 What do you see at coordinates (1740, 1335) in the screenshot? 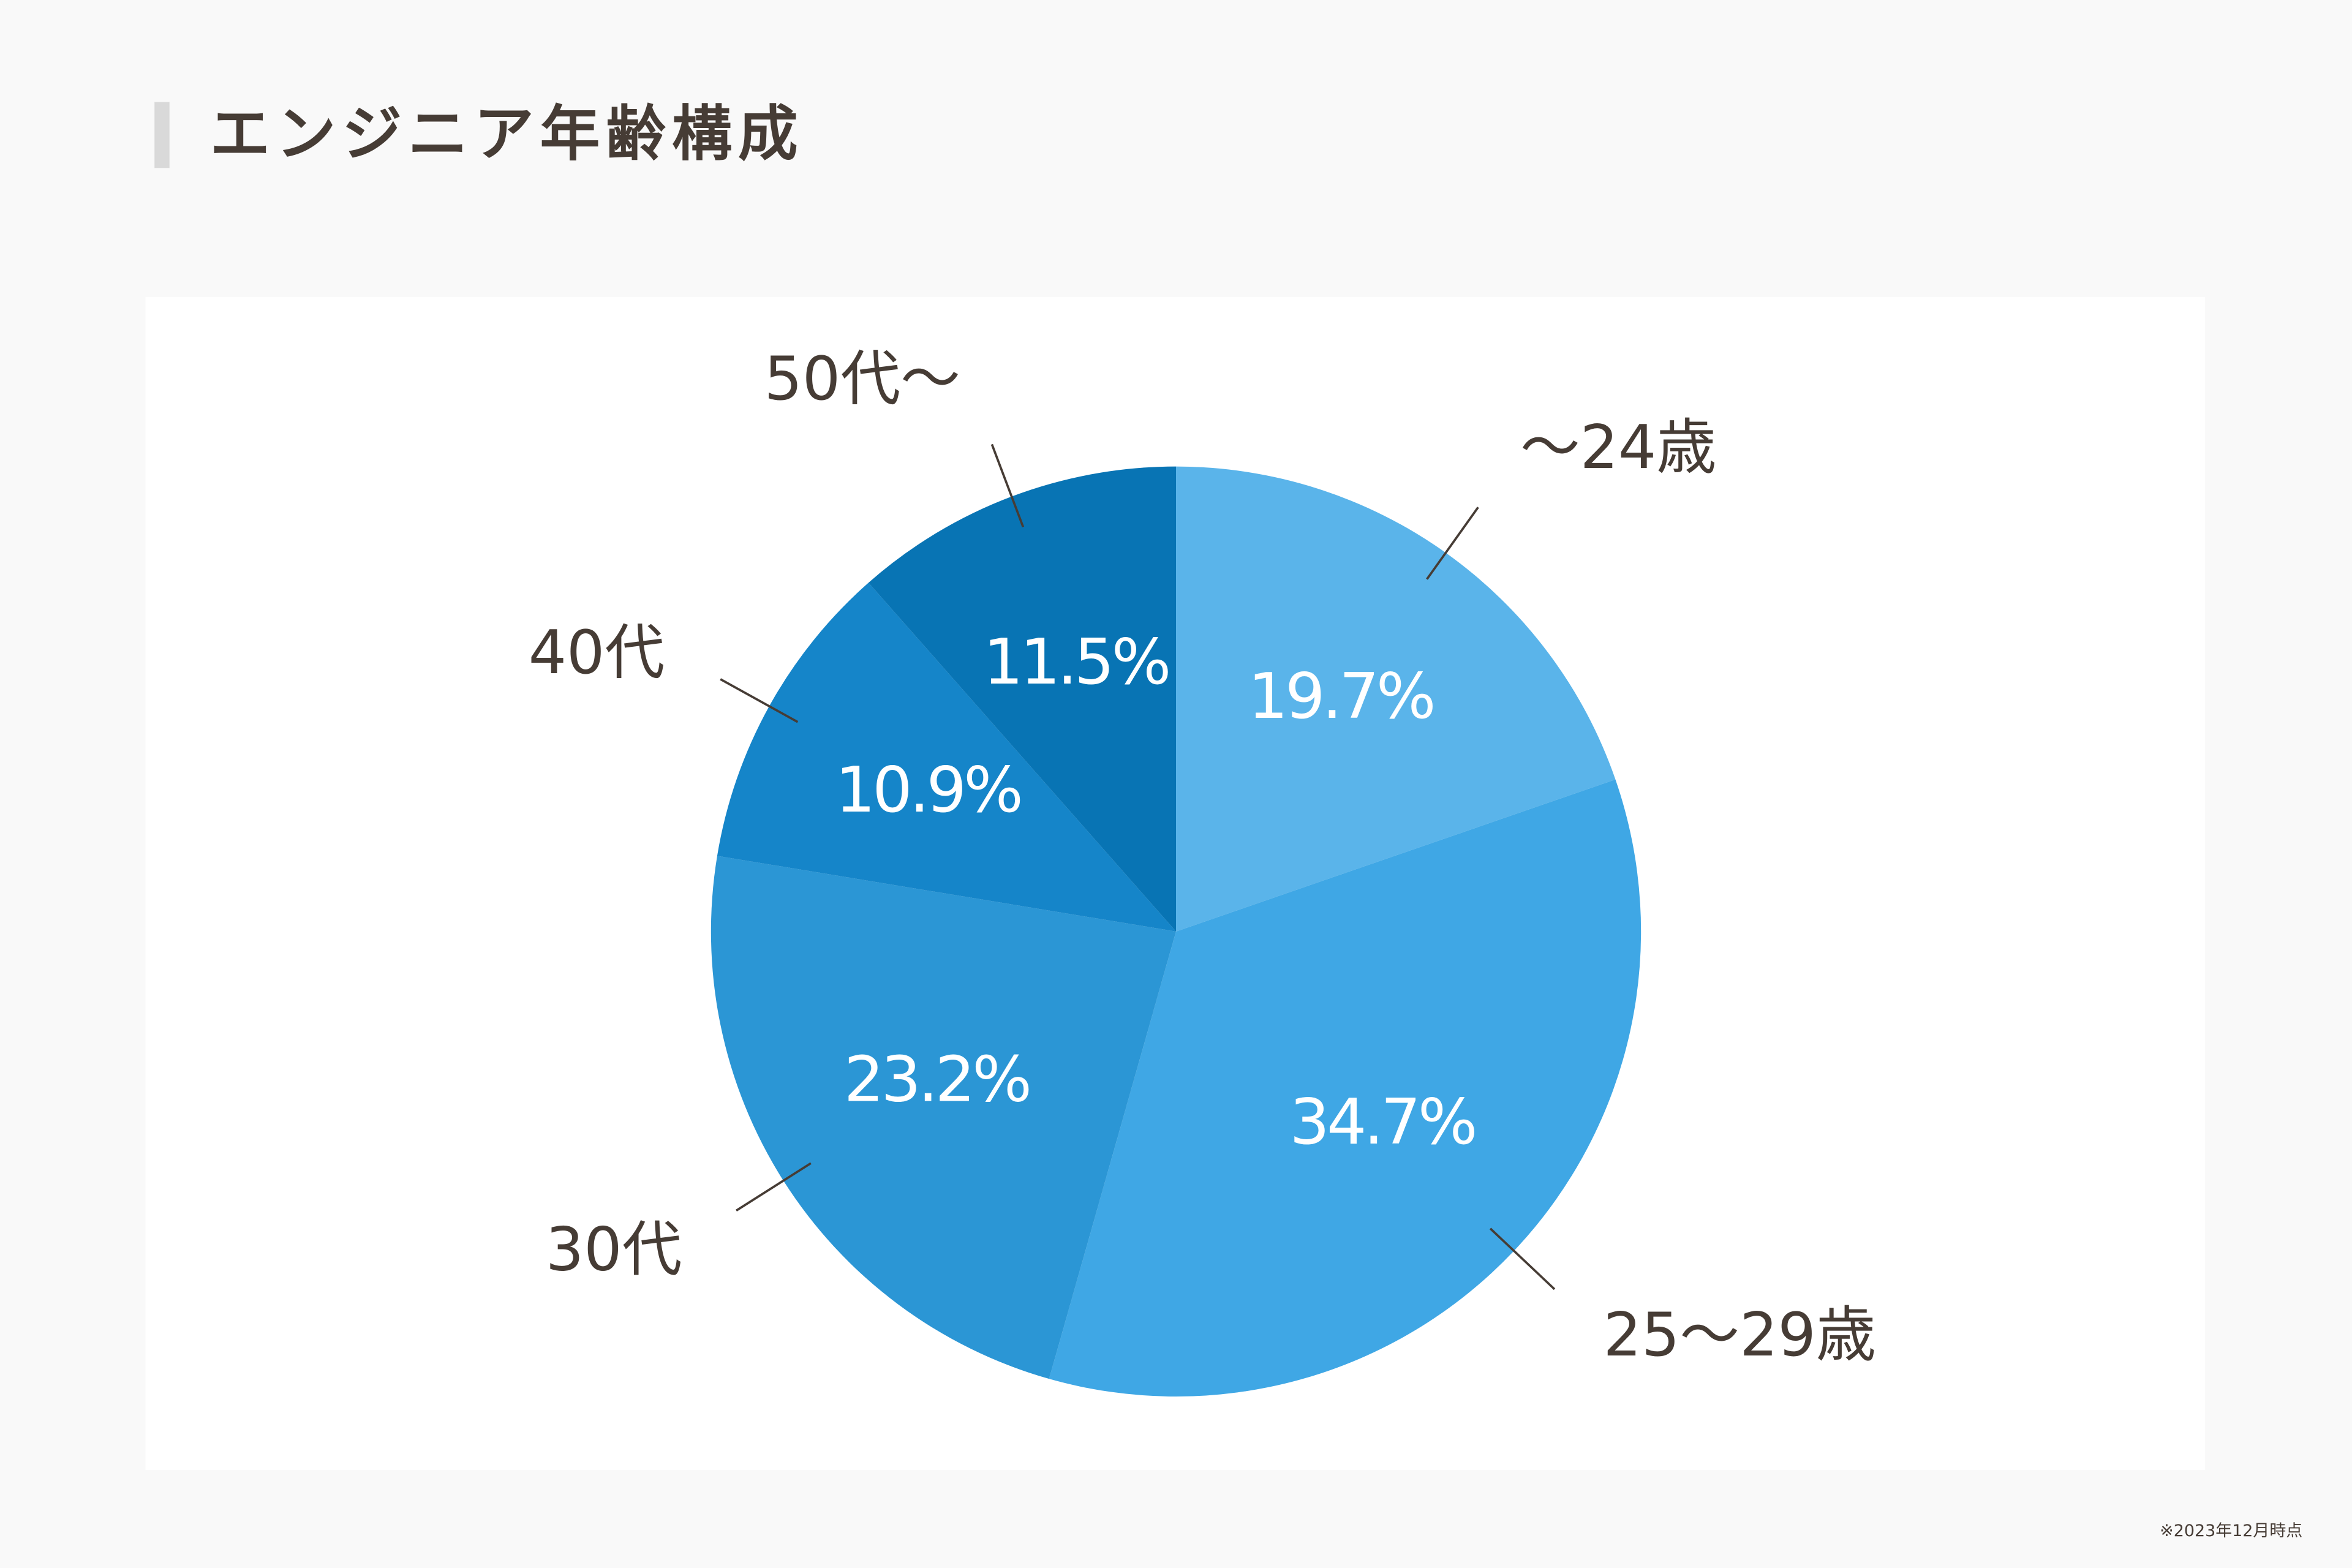
I see `category-label: 25〜29歳` at bounding box center [1740, 1335].